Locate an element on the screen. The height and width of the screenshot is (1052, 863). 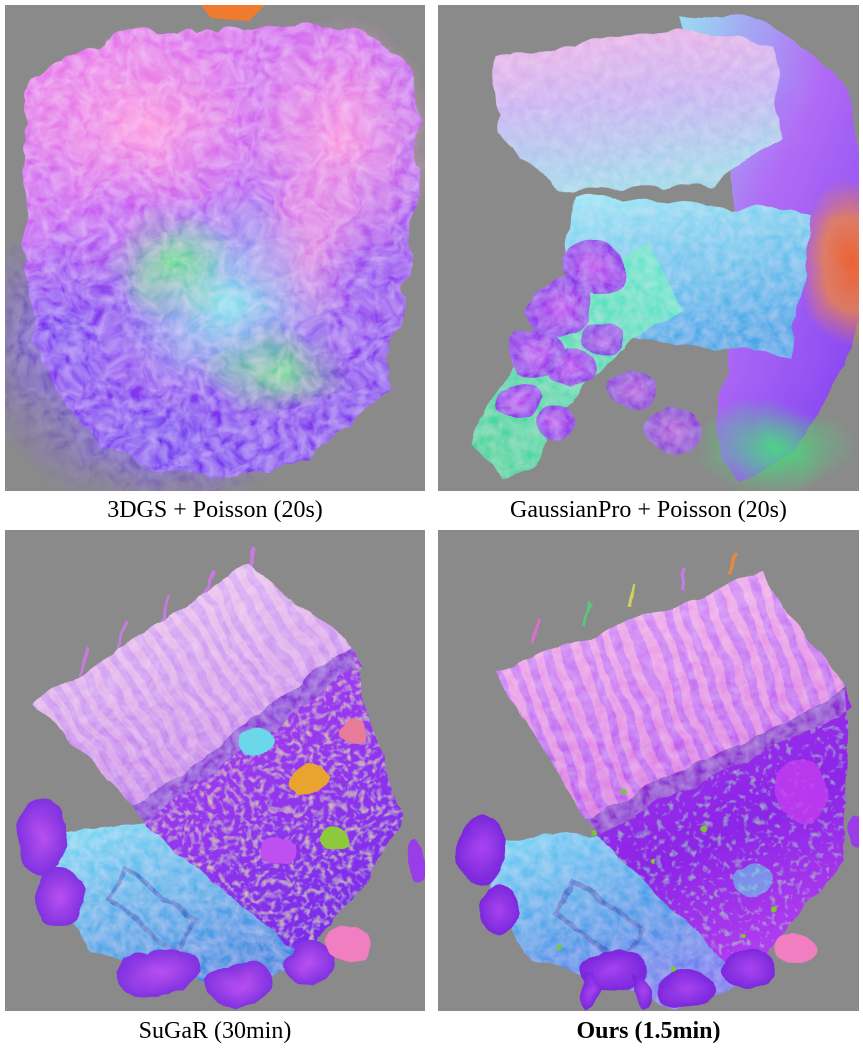
wall-debris-blobs is located at coordinates (301, 789).